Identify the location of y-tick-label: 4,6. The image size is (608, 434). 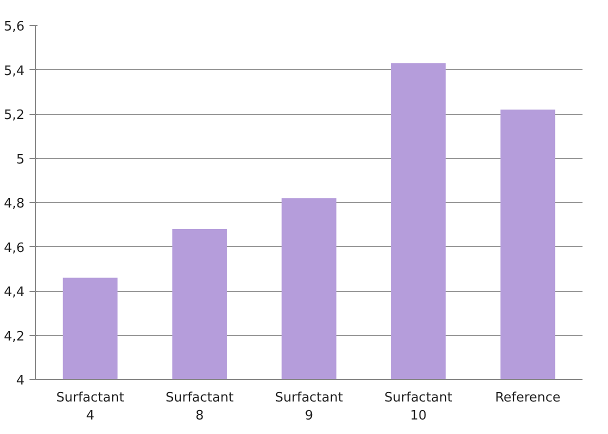
(14, 248).